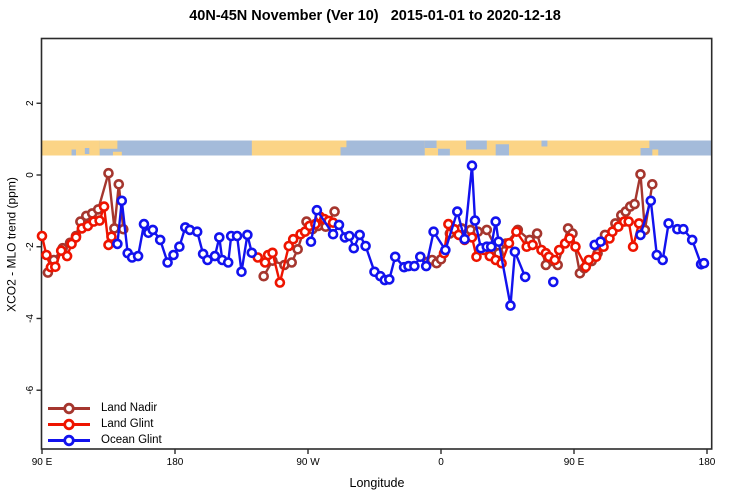  I want to click on y-tick-label: -2, so click(30, 246).